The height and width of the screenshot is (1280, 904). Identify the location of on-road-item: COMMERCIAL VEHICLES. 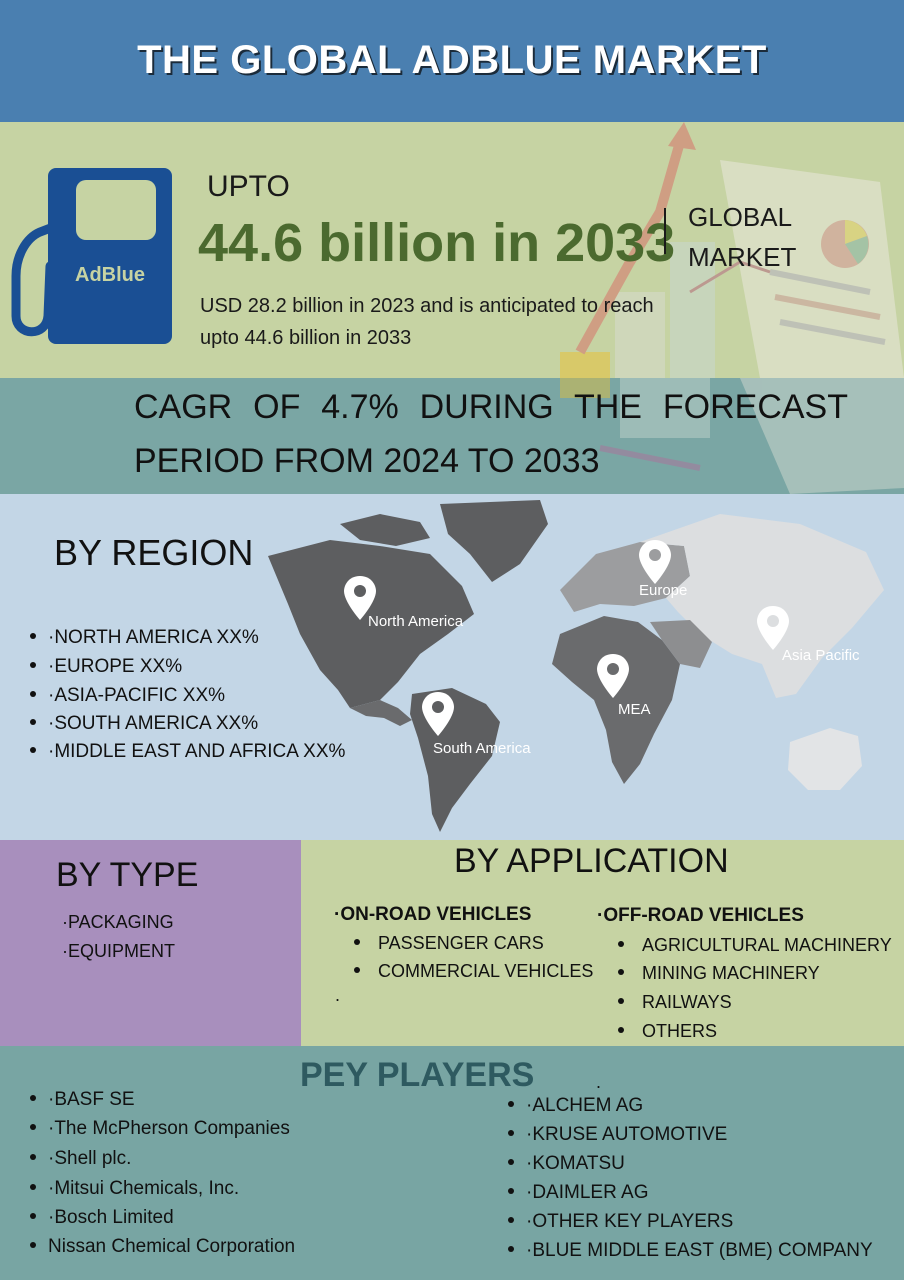
(473, 971).